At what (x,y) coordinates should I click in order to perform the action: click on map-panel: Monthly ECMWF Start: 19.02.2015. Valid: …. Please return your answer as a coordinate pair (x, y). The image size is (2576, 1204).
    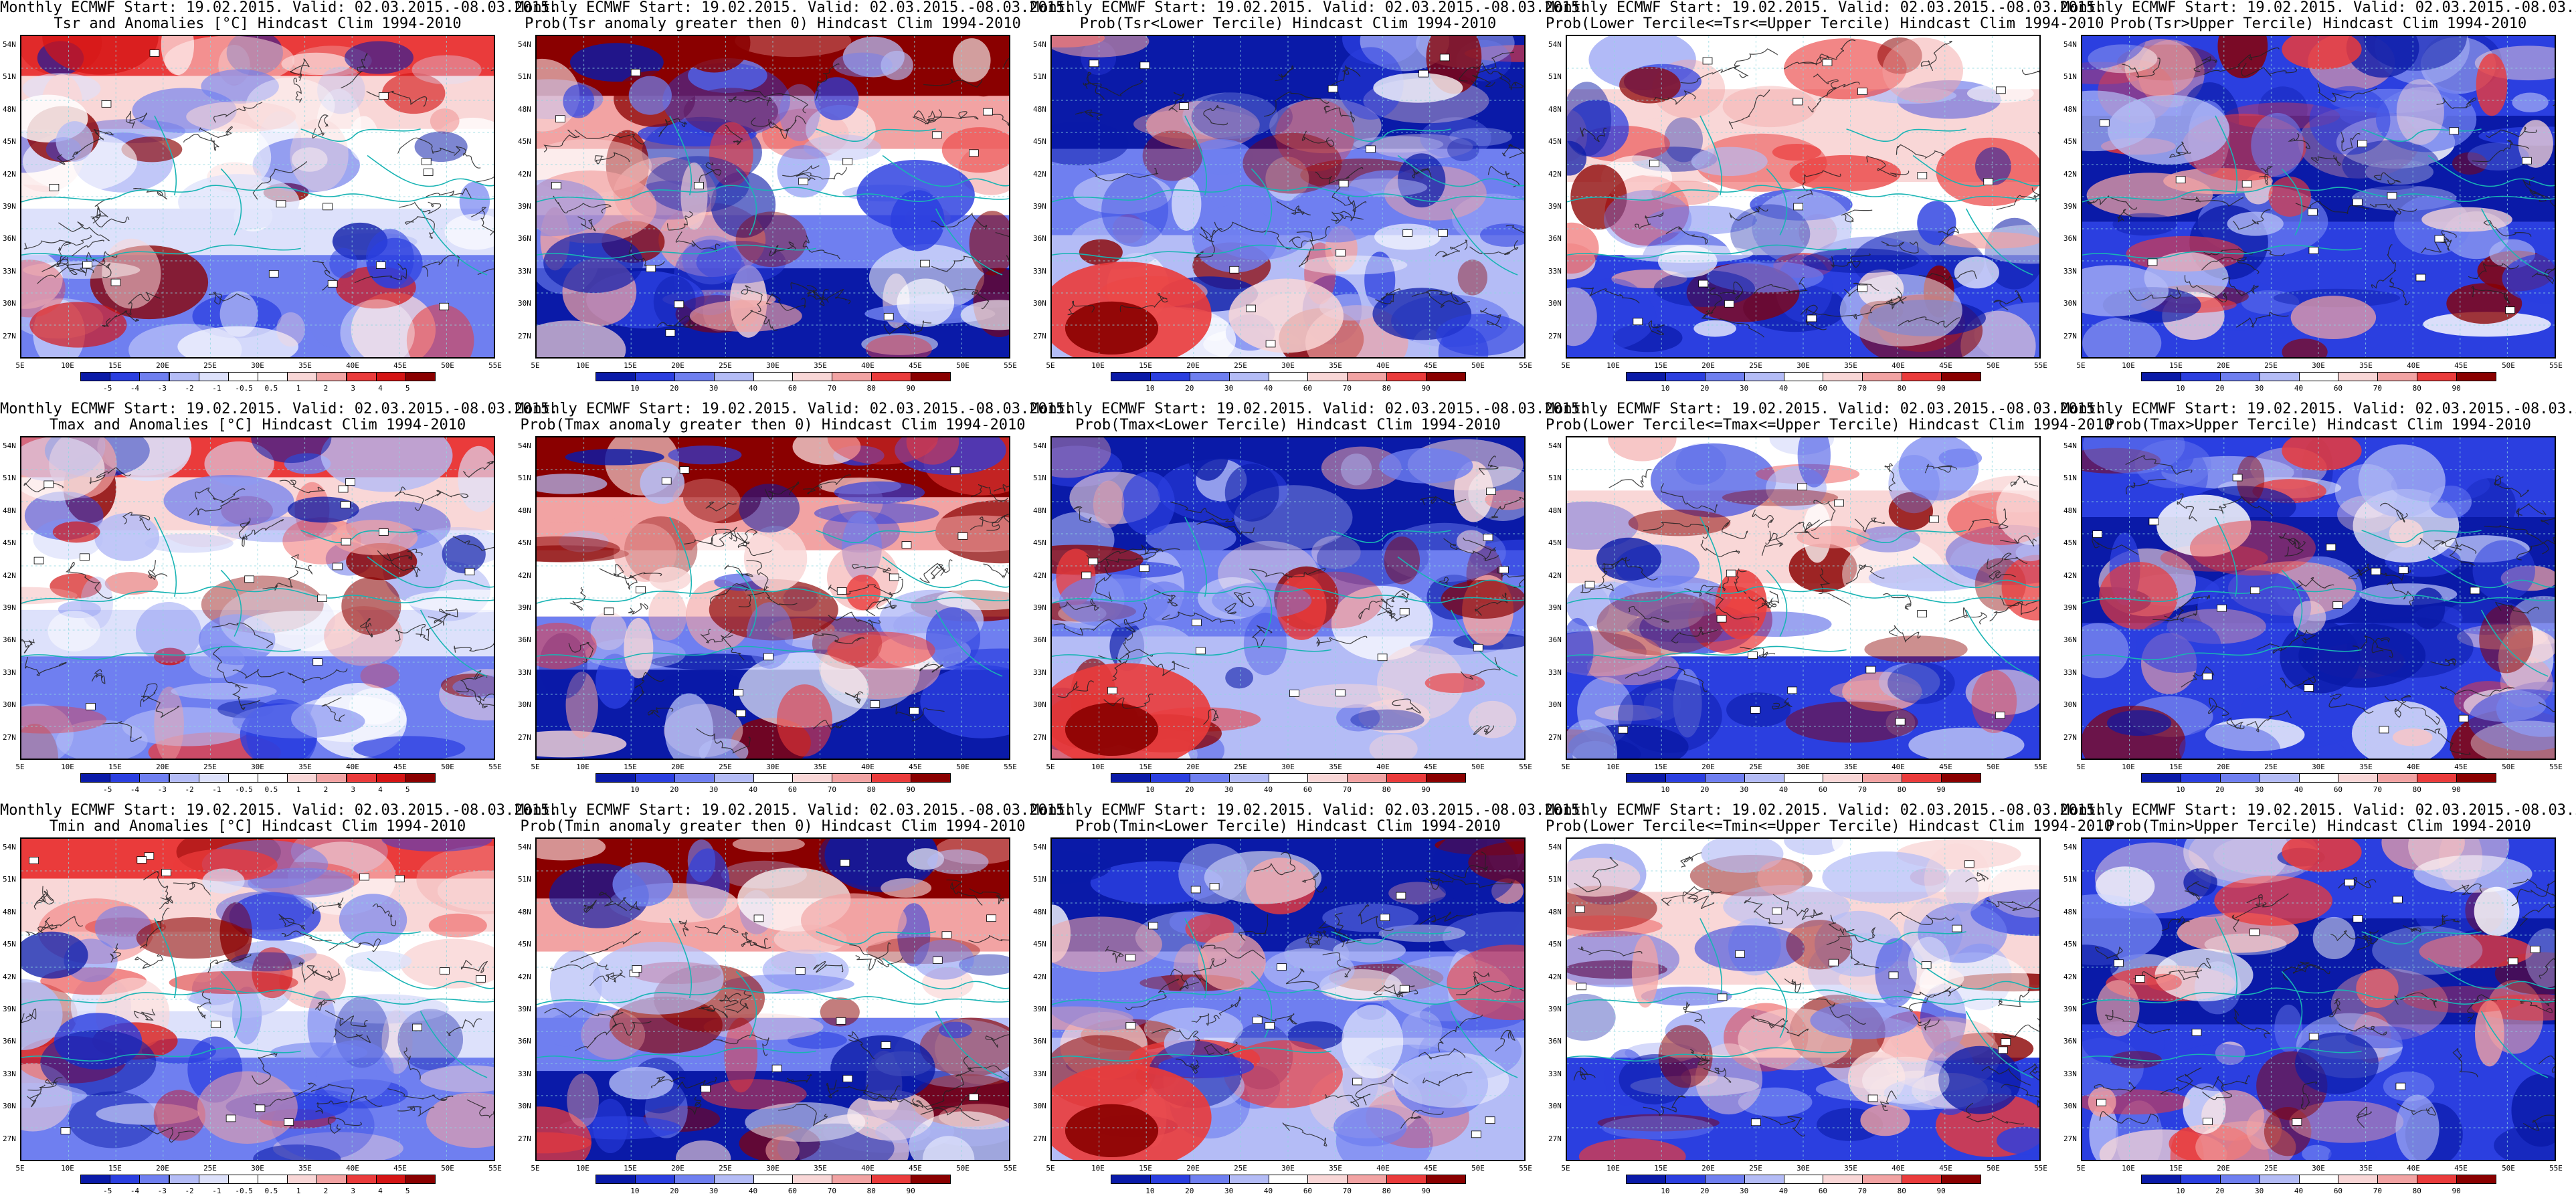
    Looking at the image, I should click on (1825, 200).